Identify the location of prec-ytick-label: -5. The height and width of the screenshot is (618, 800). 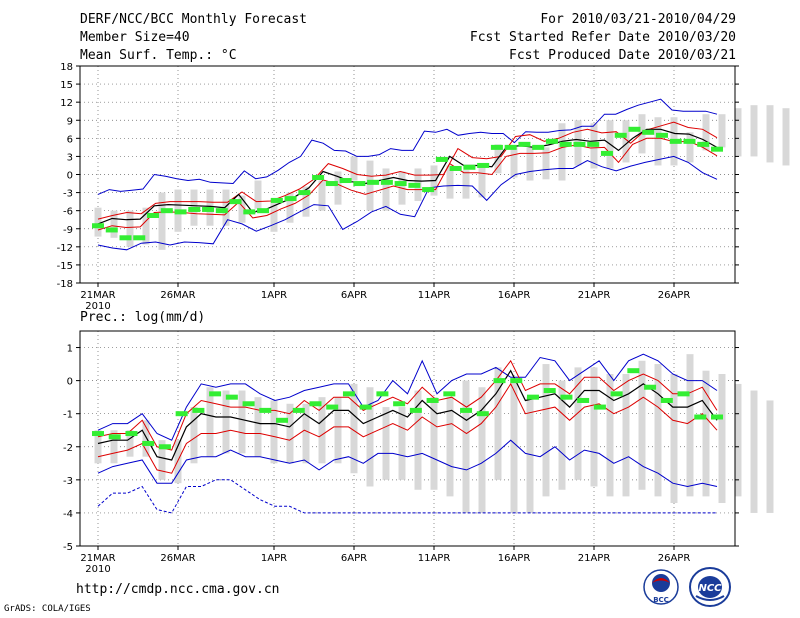
(68, 547).